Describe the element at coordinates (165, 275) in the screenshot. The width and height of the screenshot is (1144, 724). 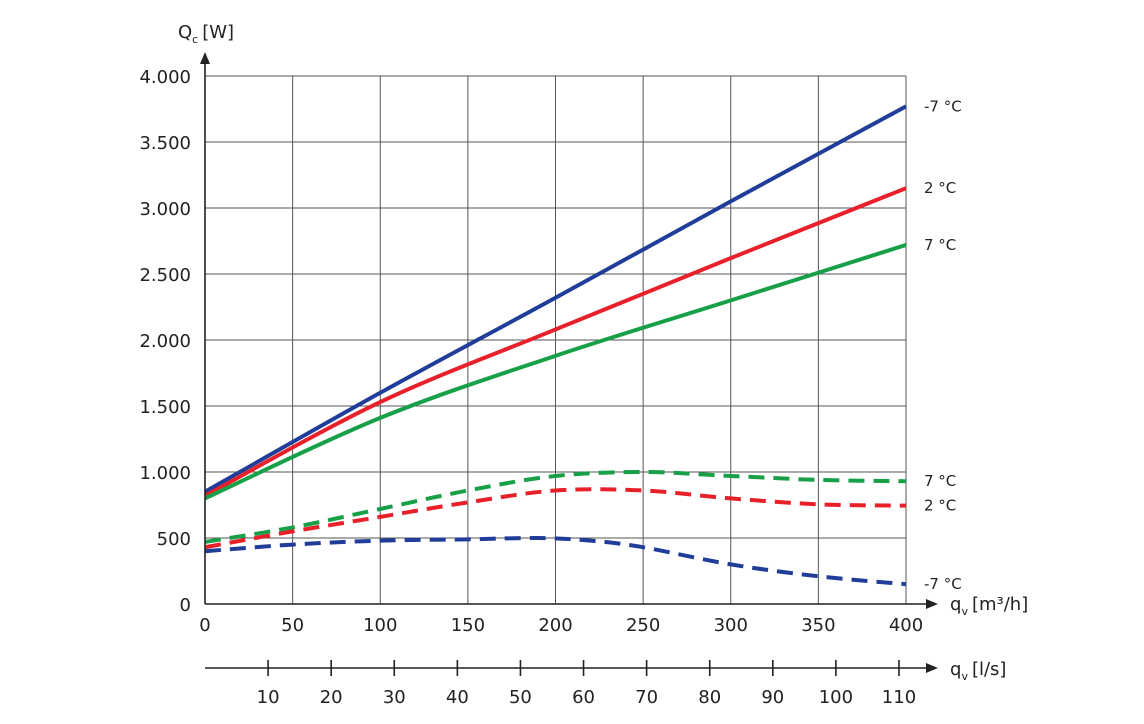
I see `y-tick-label: 2.500` at that location.